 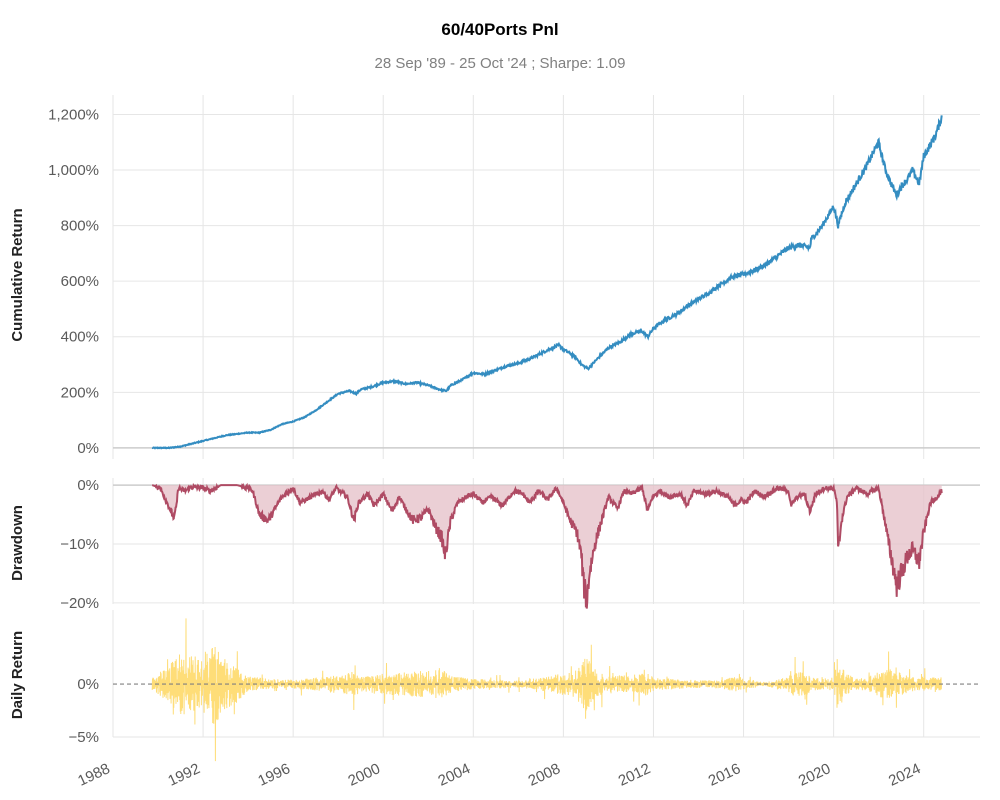 I want to click on drawdown-line, so click(x=547, y=545).